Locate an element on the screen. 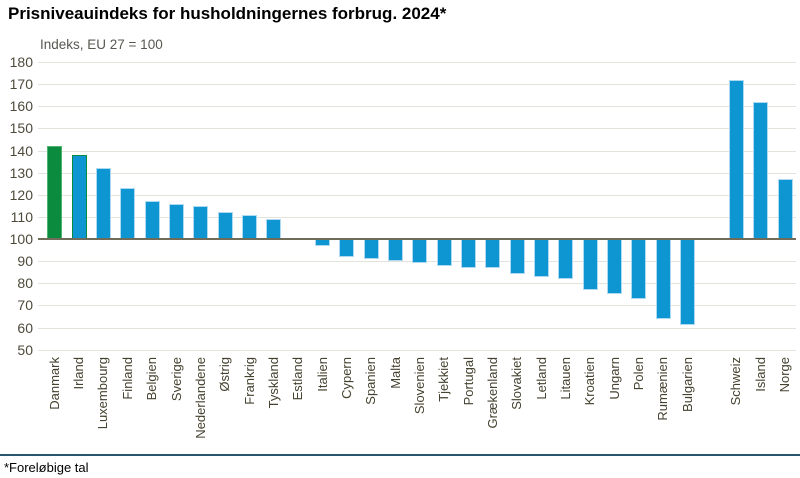 The height and width of the screenshot is (478, 800). x-label-portugal: Portugal is located at coordinates (468, 381).